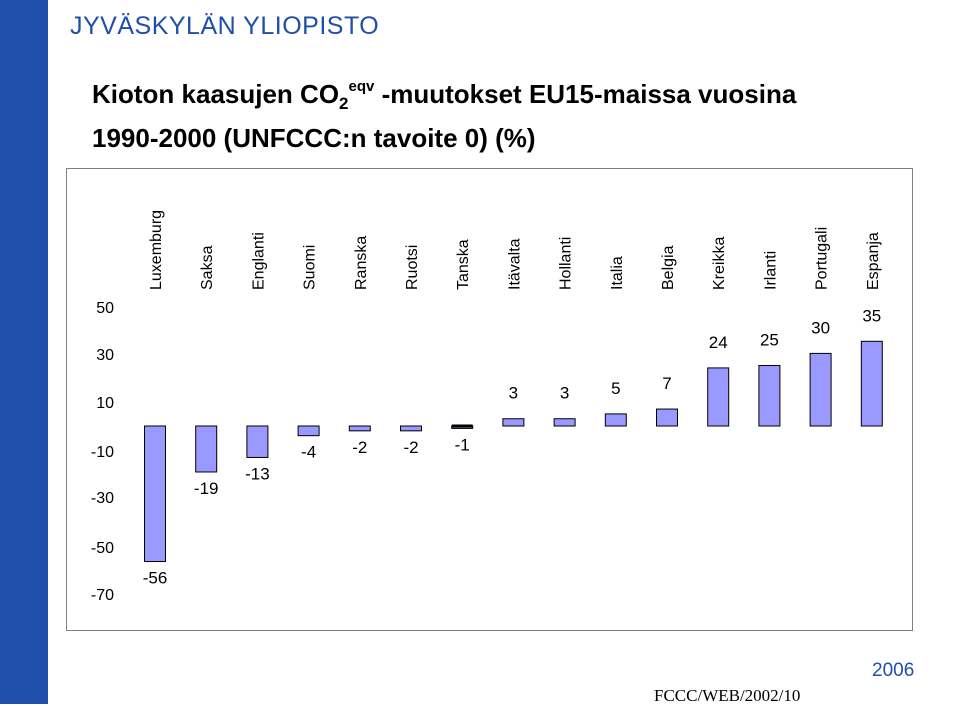 The width and height of the screenshot is (960, 706). What do you see at coordinates (462, 444) in the screenshot?
I see `value-label: -1` at bounding box center [462, 444].